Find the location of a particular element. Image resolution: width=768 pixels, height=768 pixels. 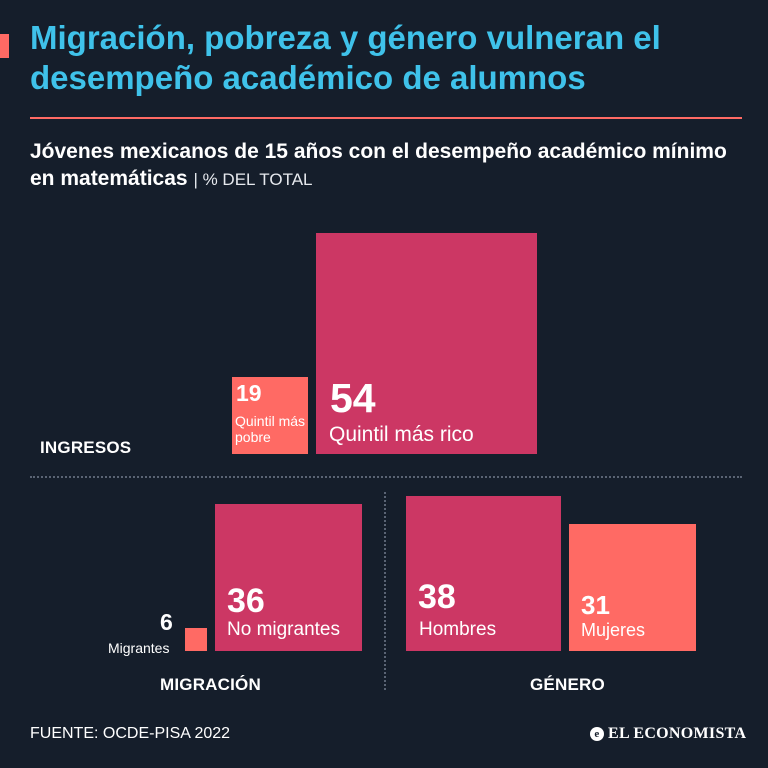

category-label-quintil-mas-rico: Quintil más rico is located at coordinates (401, 434).